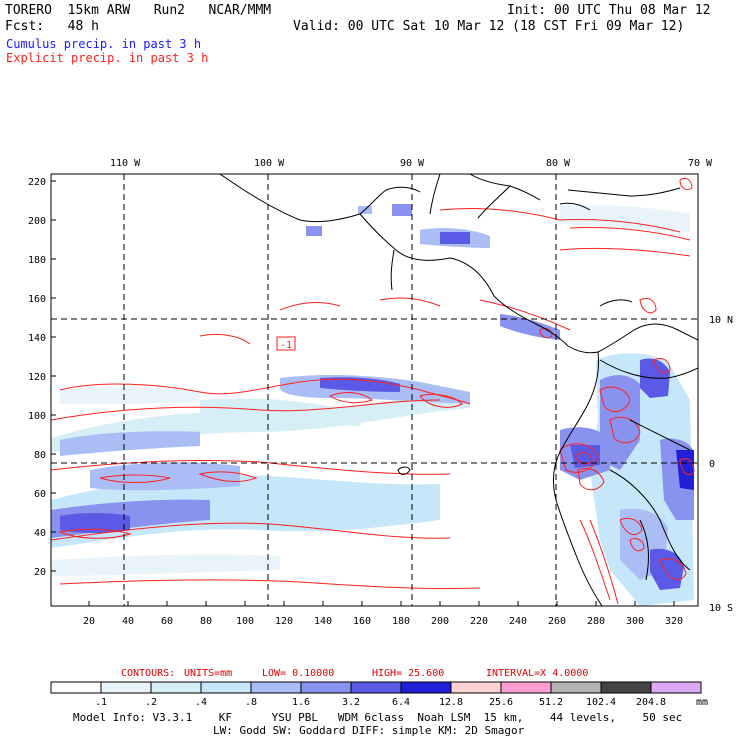 Image resolution: width=740 pixels, height=740 pixels. I want to click on lon-label: 90 W, so click(412, 163).